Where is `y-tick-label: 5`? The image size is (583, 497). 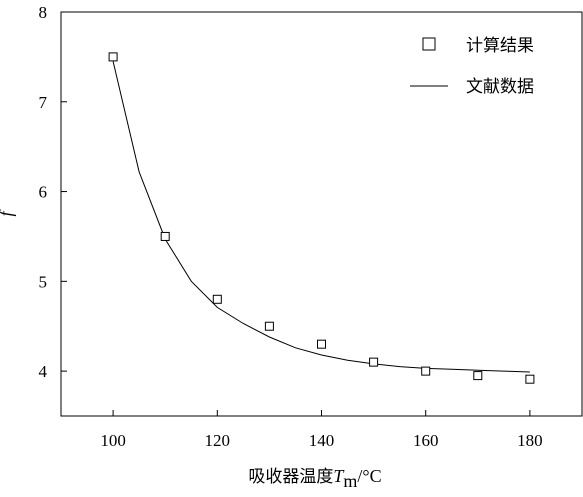 y-tick-label: 5 is located at coordinates (43, 281).